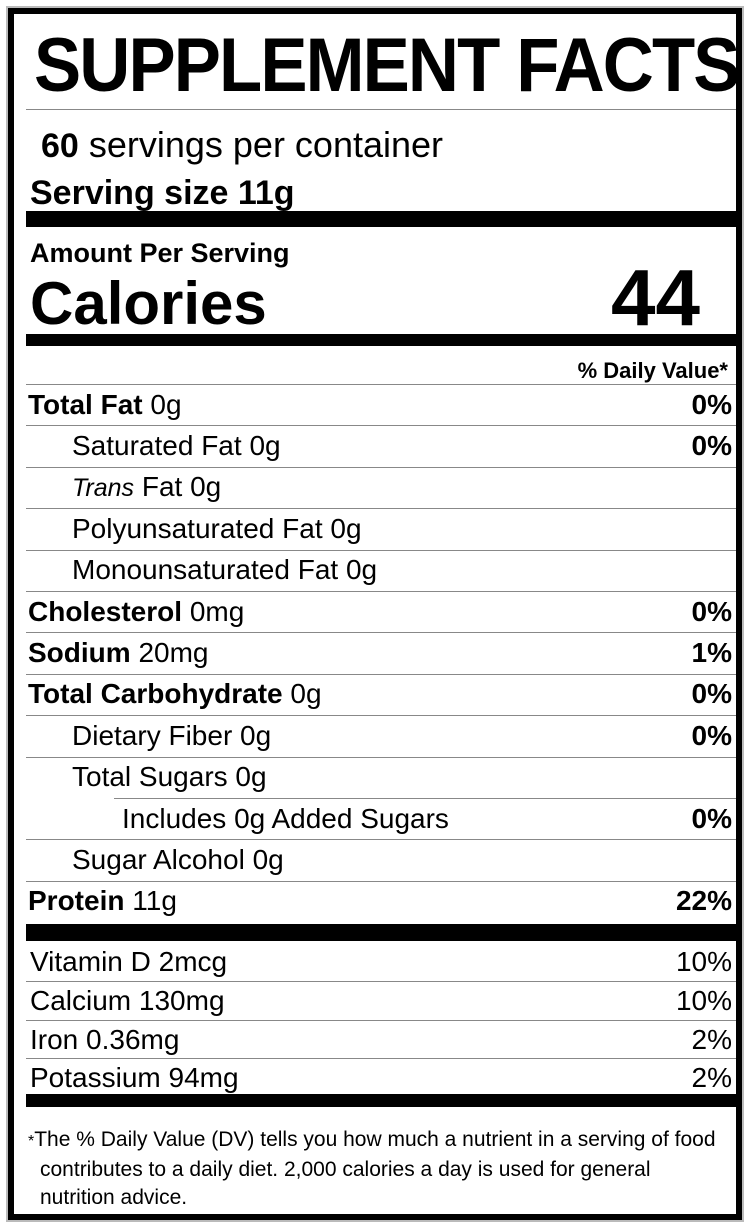  I want to click on nutrient-name: Total Fat 0g, so click(359, 405).